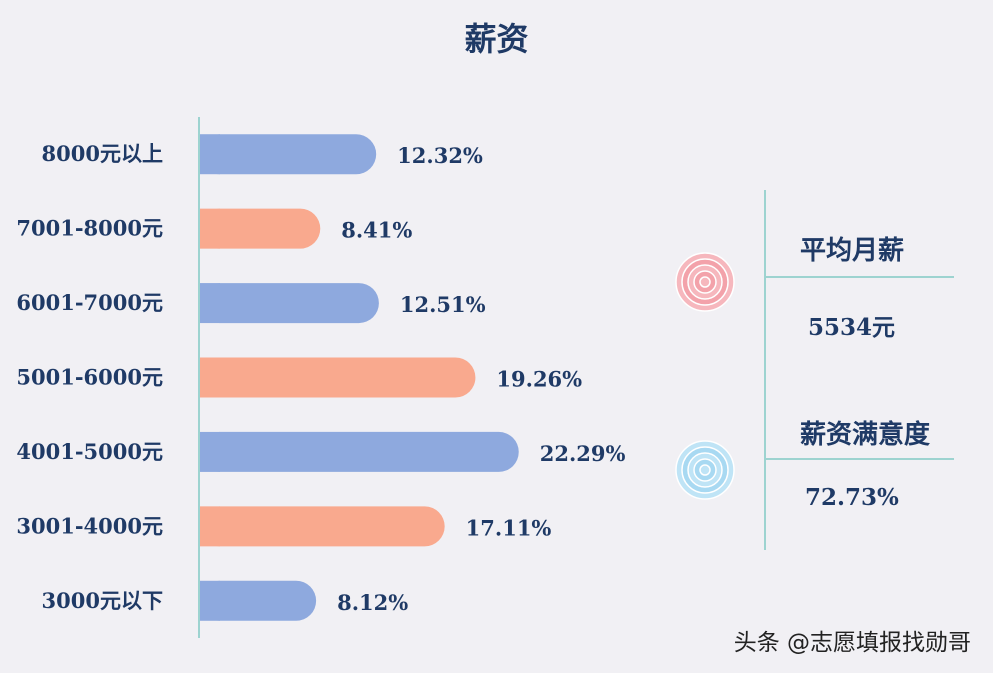  I want to click on value-label: 17.11%, so click(509, 527).